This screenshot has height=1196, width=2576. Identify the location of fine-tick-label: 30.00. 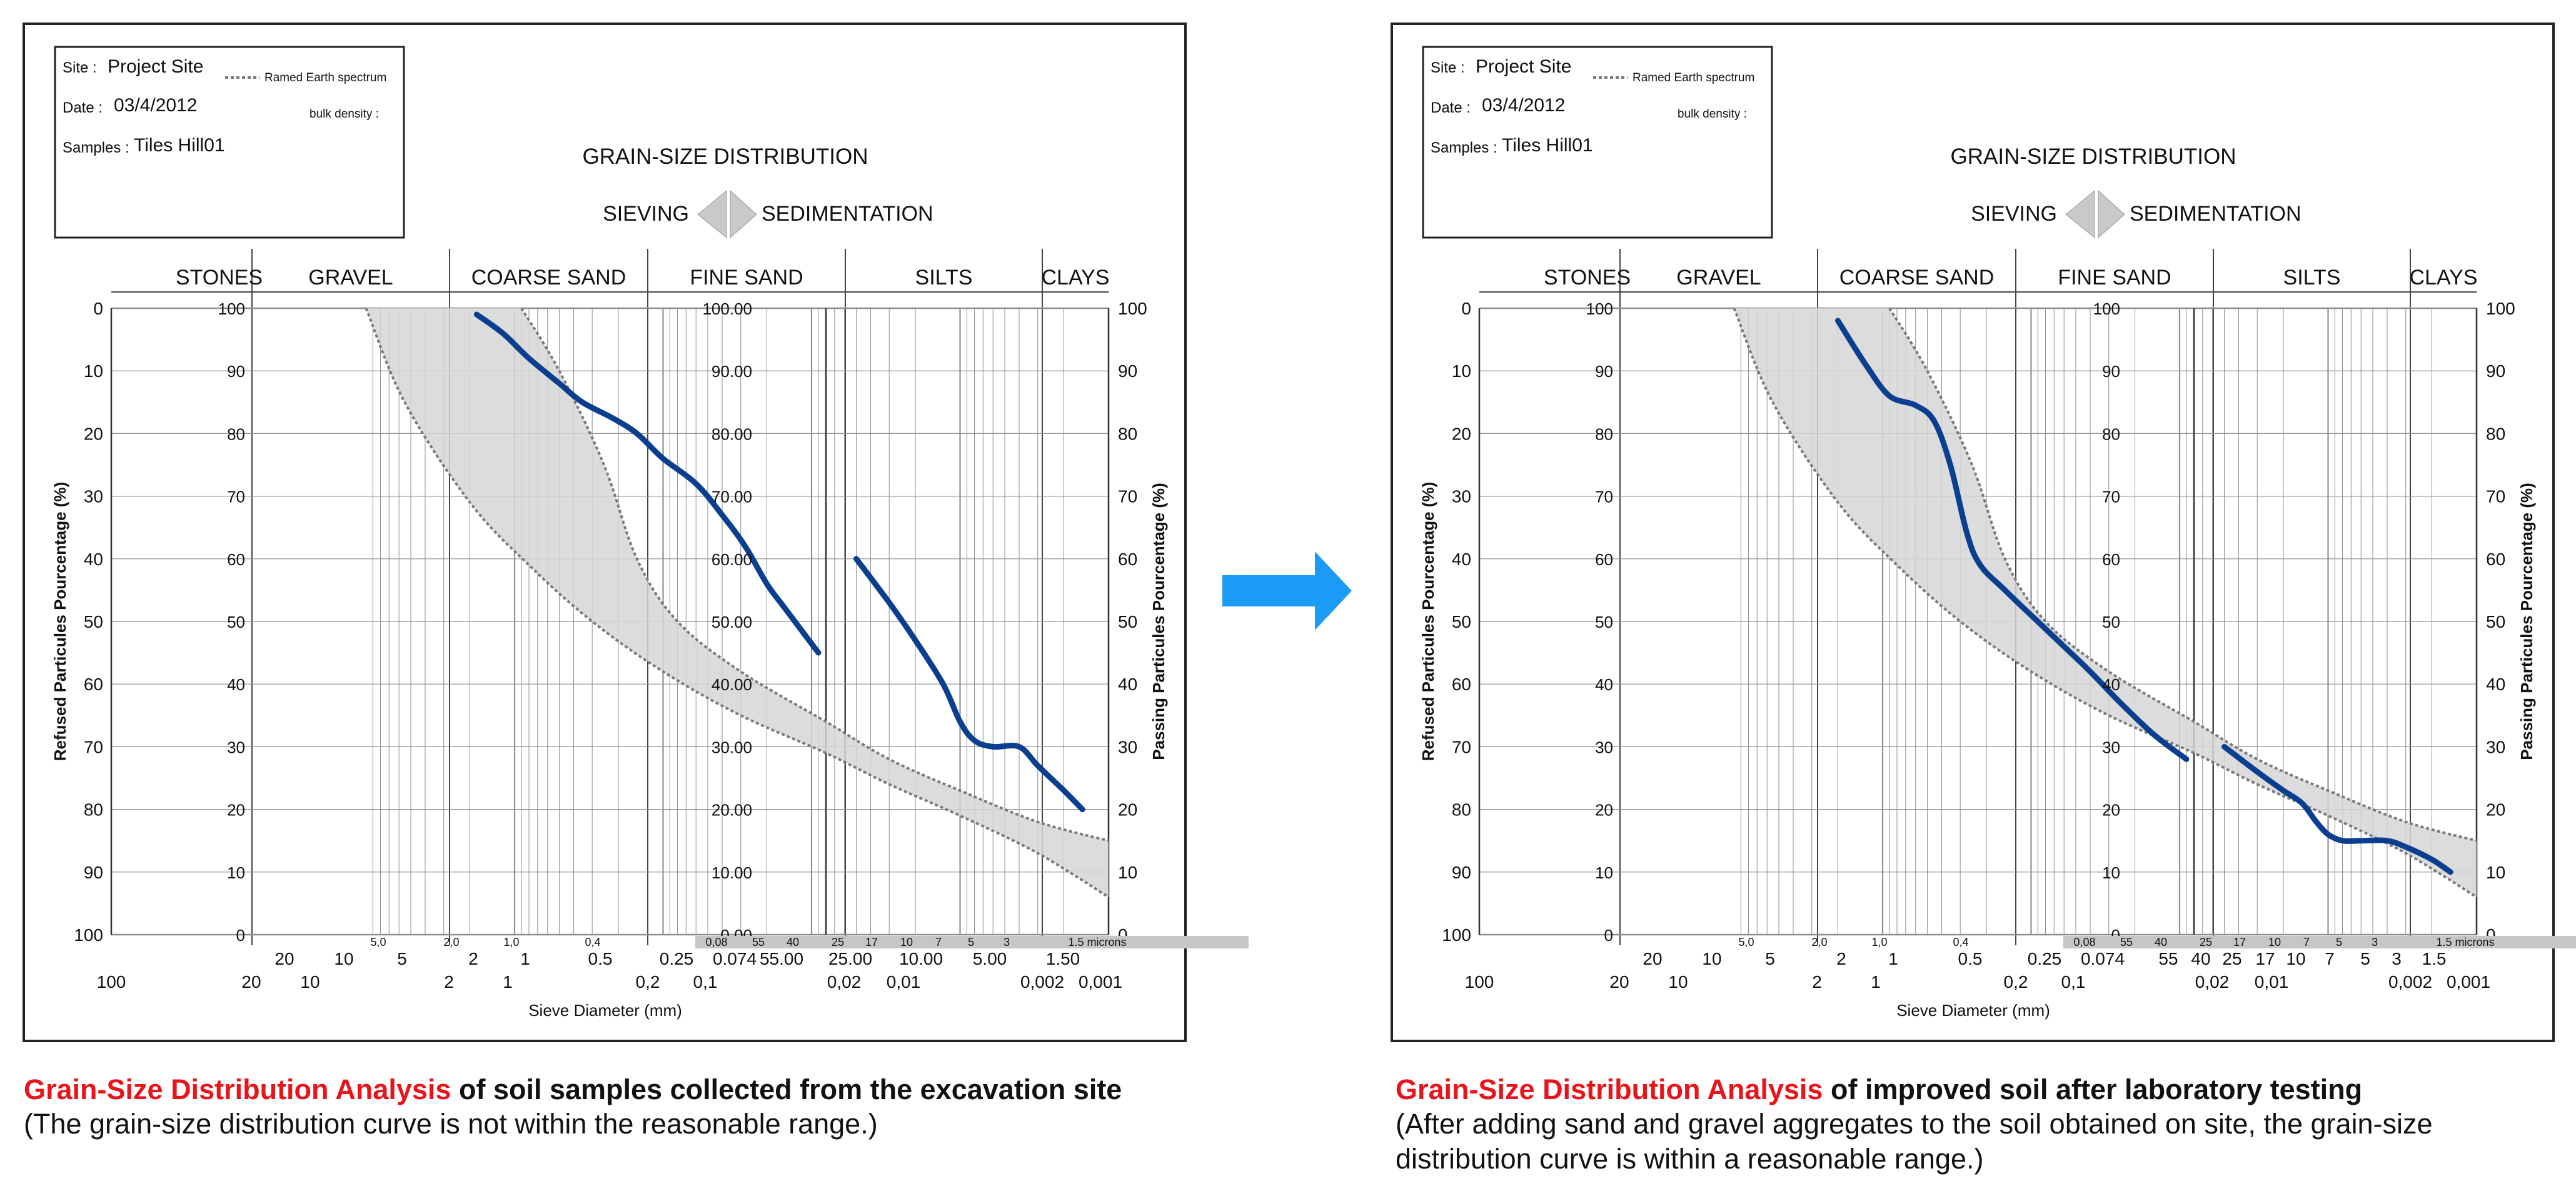
(732, 747).